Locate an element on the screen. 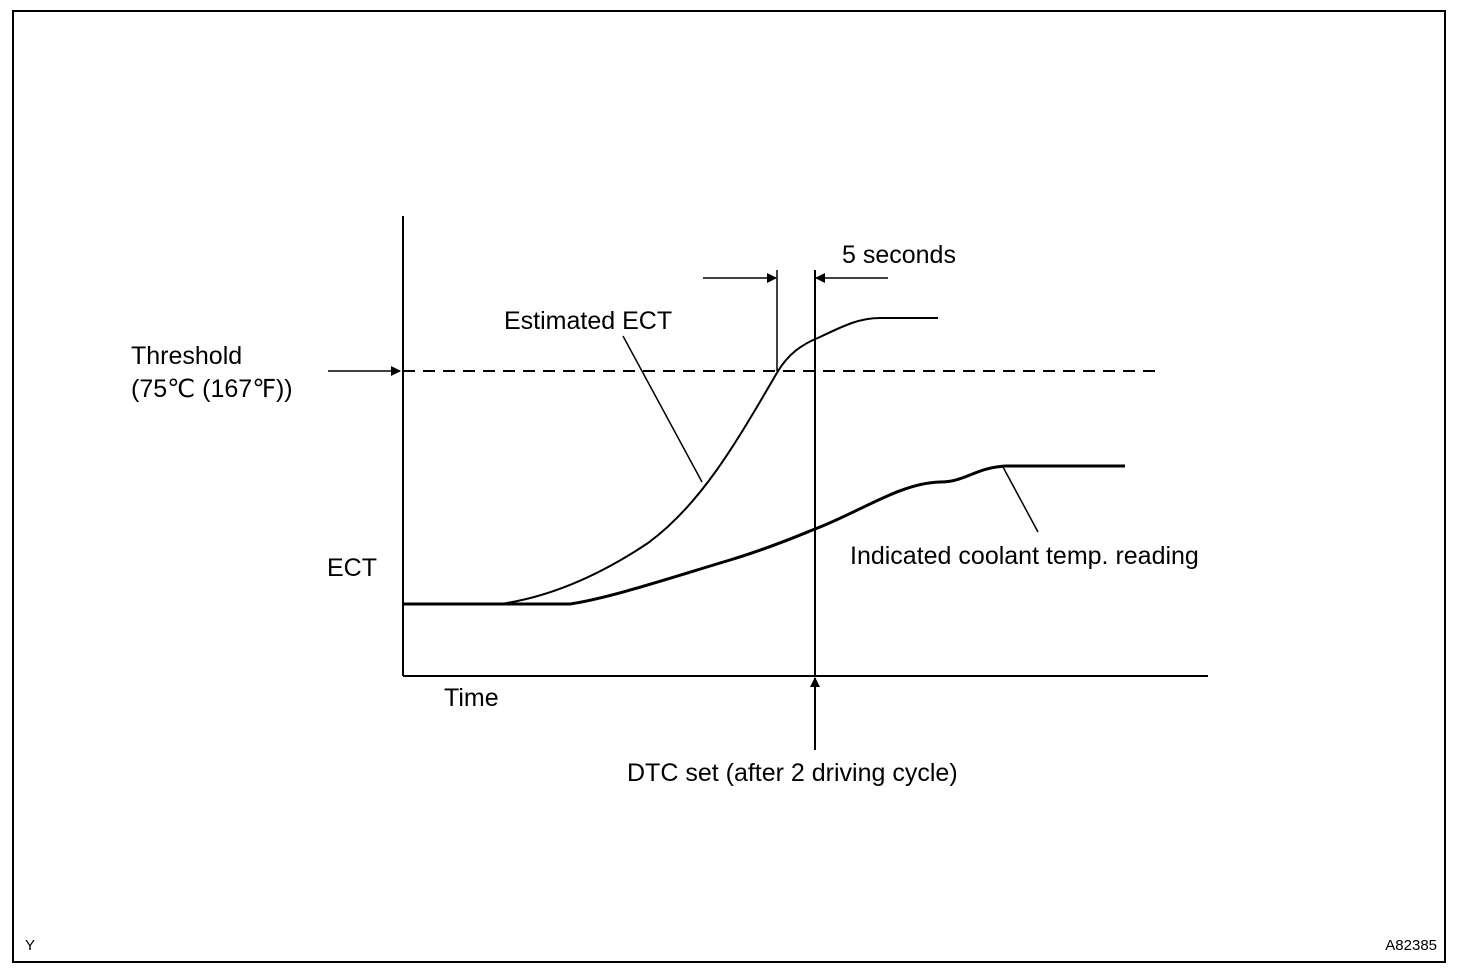  corner-left-mark: Y is located at coordinates (30, 945).